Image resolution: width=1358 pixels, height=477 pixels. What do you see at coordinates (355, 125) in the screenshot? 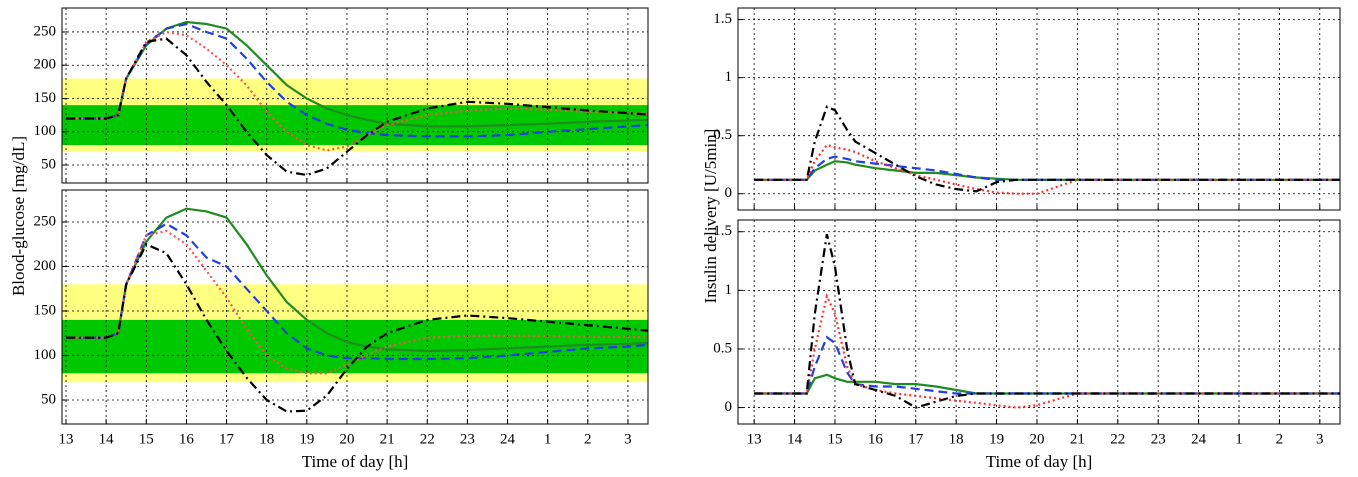
I see `target-band` at bounding box center [355, 125].